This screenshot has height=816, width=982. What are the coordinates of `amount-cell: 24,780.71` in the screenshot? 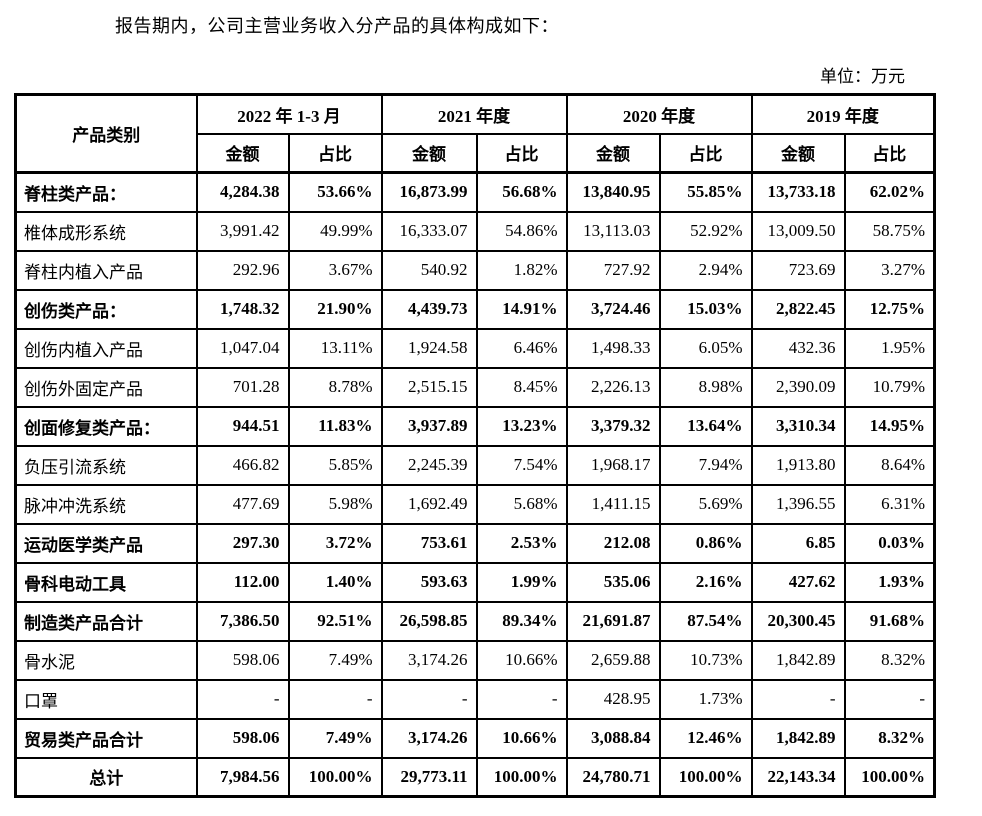 It's located at (613, 777).